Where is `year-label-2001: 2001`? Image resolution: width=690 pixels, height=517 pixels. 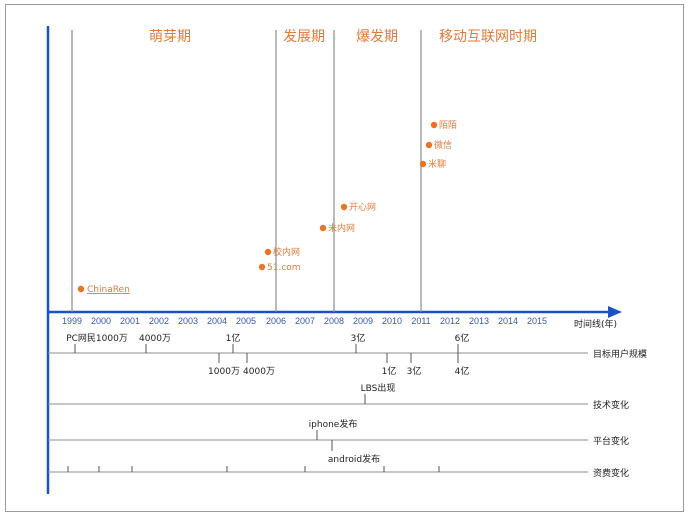 year-label-2001: 2001 is located at coordinates (130, 321).